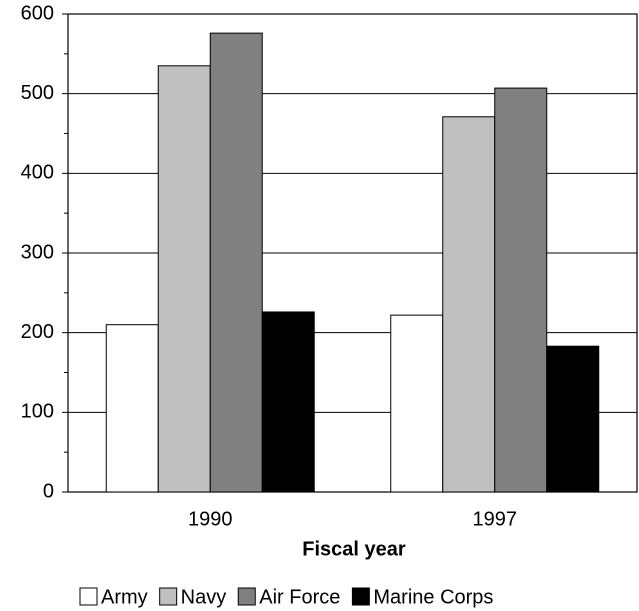 This screenshot has height=611, width=639. Describe the element at coordinates (204, 597) in the screenshot. I see `legend-label: Navy` at that location.